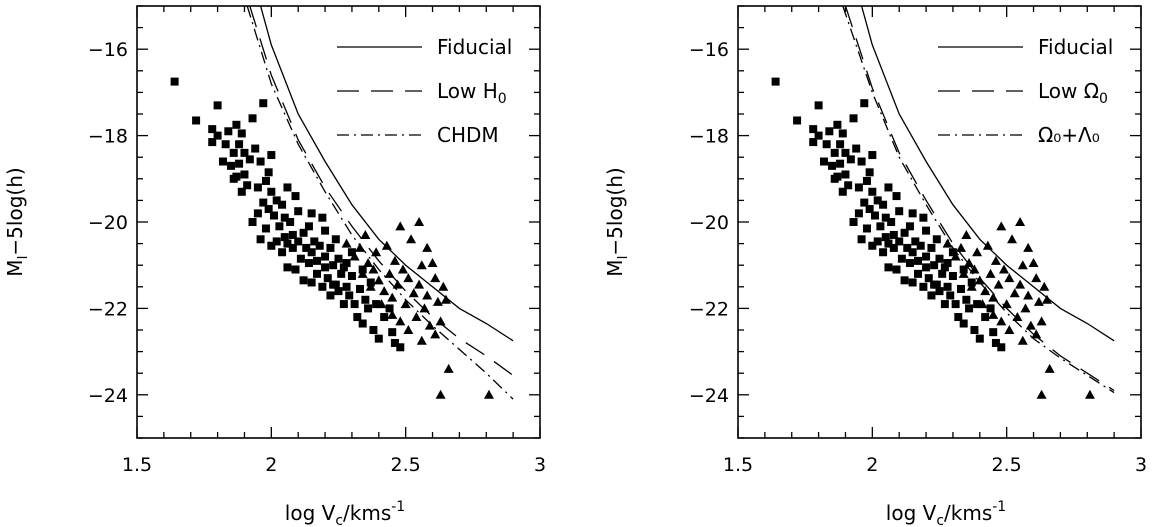 Image resolution: width=1161 pixels, height=527 pixels. What do you see at coordinates (709, 396) in the screenshot?
I see `y-tick-label: −24` at bounding box center [709, 396].